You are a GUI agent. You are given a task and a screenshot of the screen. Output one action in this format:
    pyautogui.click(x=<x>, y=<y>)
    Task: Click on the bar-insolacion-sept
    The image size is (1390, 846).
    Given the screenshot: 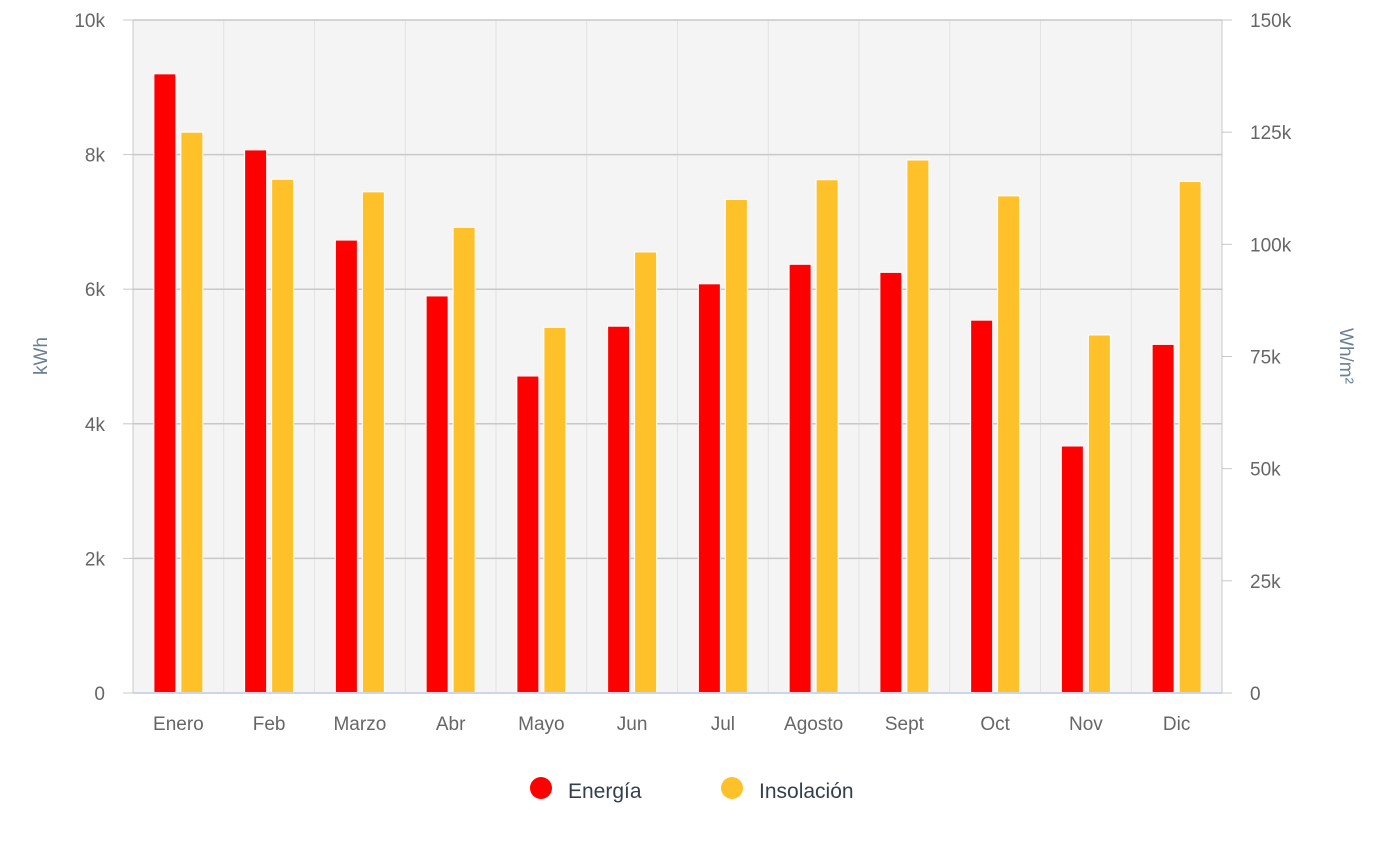 What is the action you would take?
    pyautogui.click(x=918, y=426)
    